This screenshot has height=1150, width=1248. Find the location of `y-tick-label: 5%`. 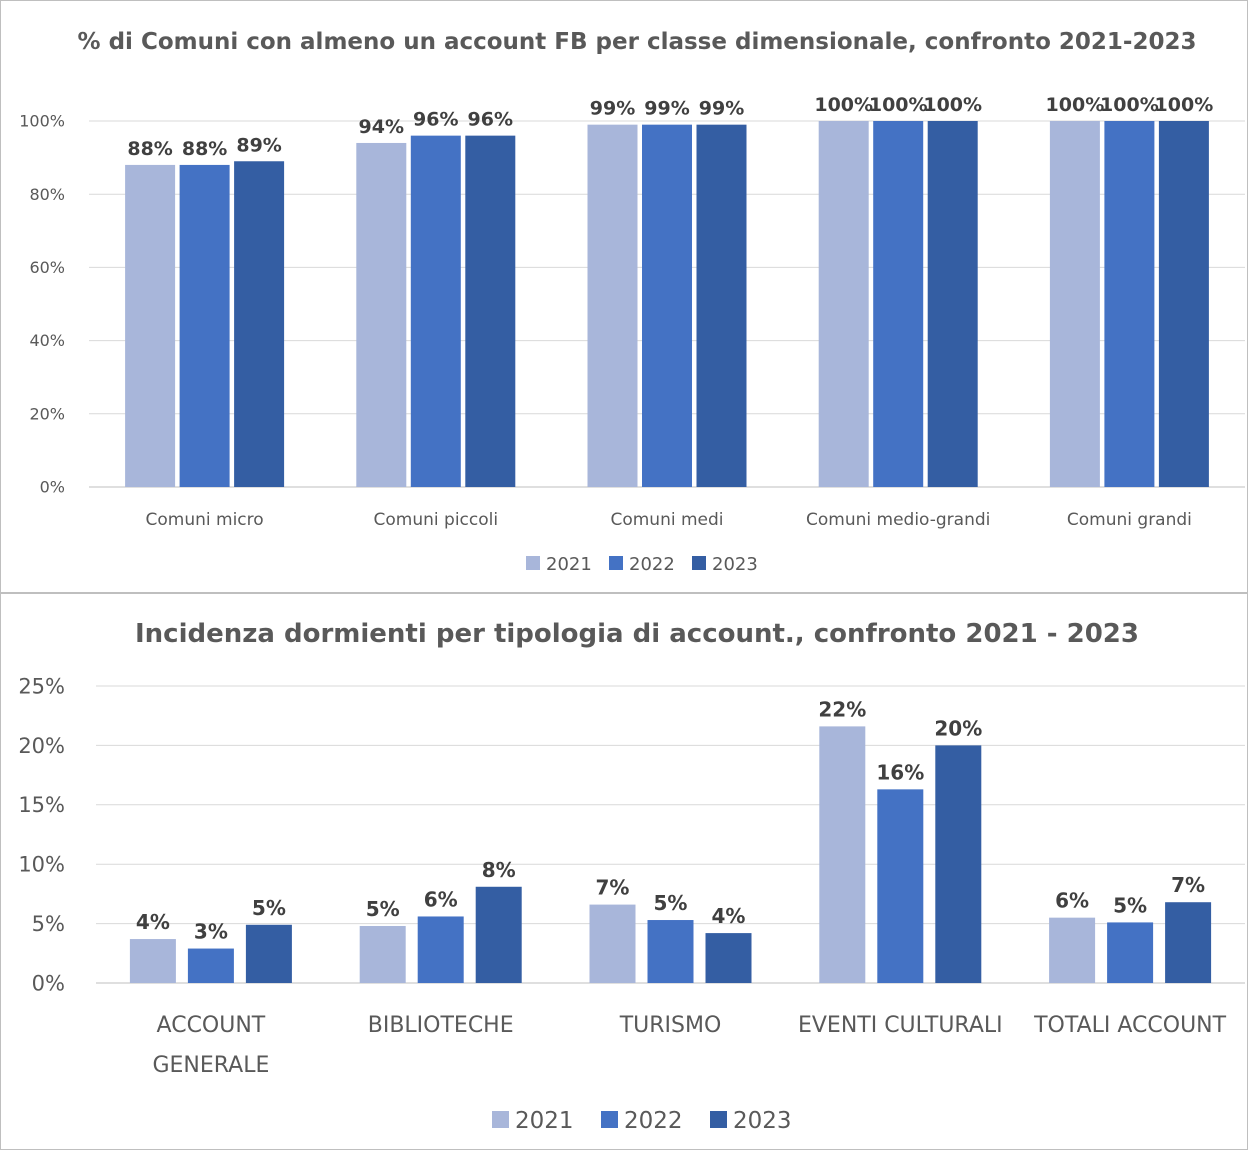

y-tick-label: 5% is located at coordinates (48, 924).